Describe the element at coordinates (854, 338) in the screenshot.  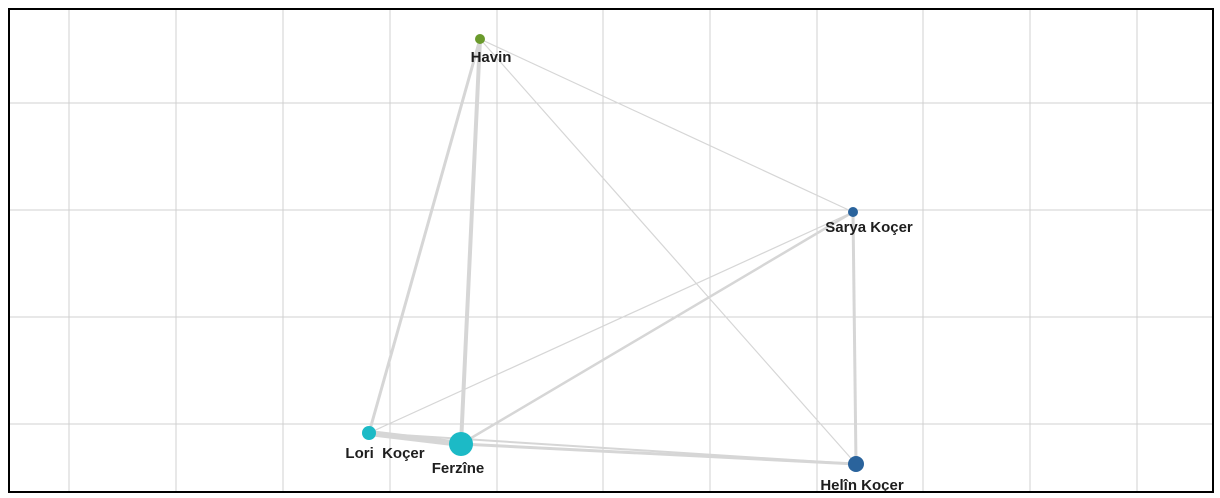
I see `edge-sarya-helin` at that location.